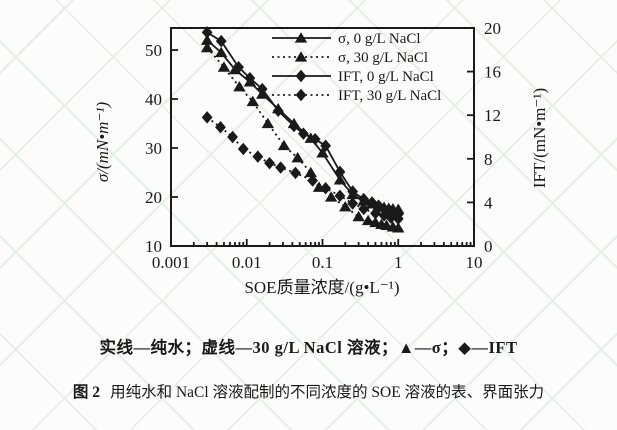 The height and width of the screenshot is (430, 617). I want to click on right-tick-label: 8, so click(488, 159).